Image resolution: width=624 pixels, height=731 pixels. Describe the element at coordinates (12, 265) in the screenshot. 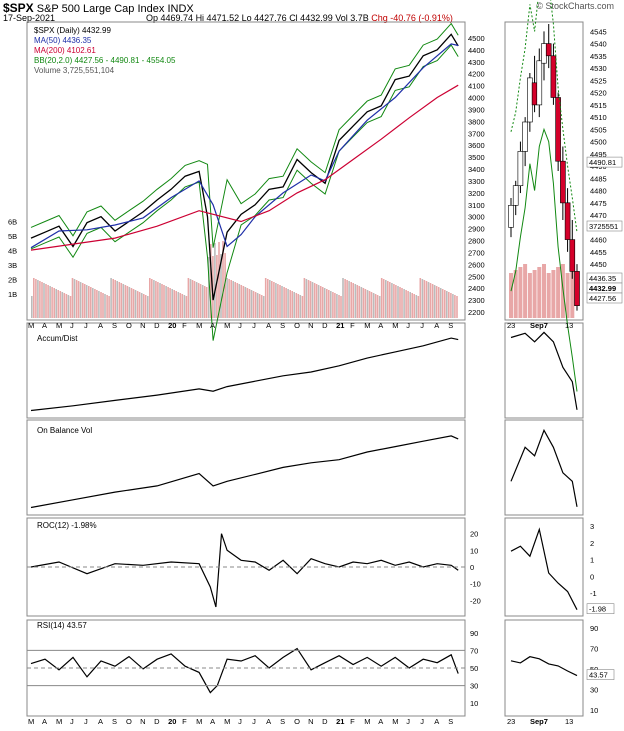

I see `volume-tick-label: 3B` at that location.